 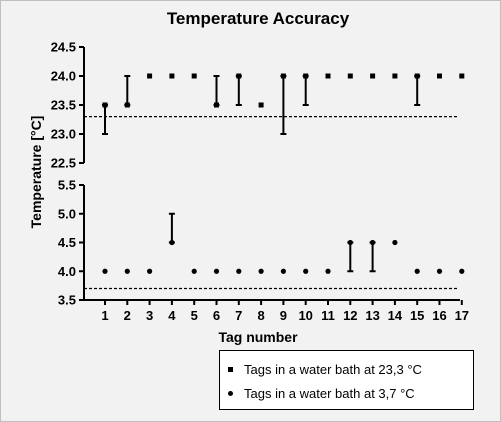 I want to click on x-tick-label: 4, so click(x=172, y=315).